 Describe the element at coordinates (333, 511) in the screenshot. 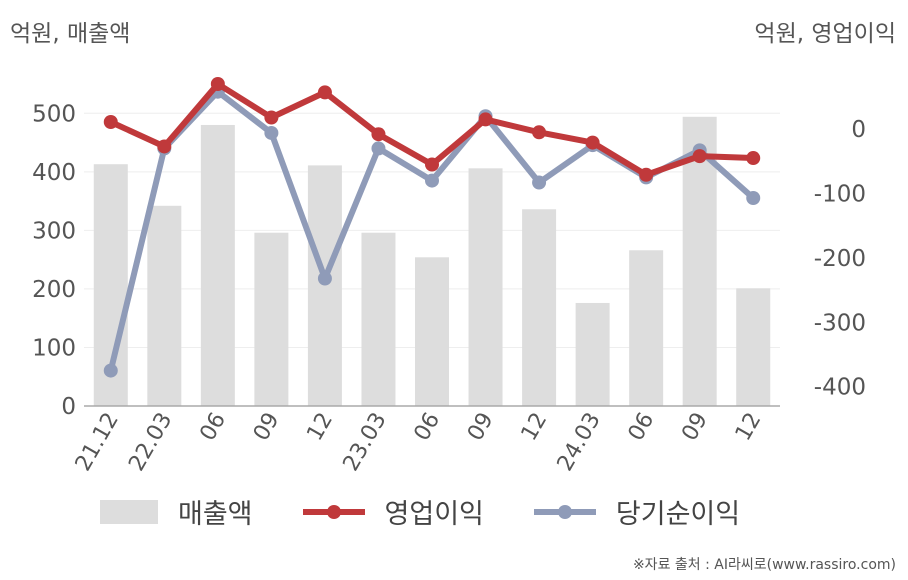

I see `legend-swatch-operating` at that location.